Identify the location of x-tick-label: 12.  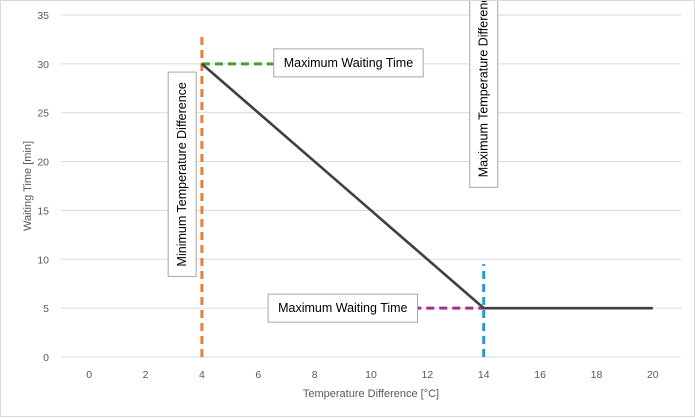
(428, 375).